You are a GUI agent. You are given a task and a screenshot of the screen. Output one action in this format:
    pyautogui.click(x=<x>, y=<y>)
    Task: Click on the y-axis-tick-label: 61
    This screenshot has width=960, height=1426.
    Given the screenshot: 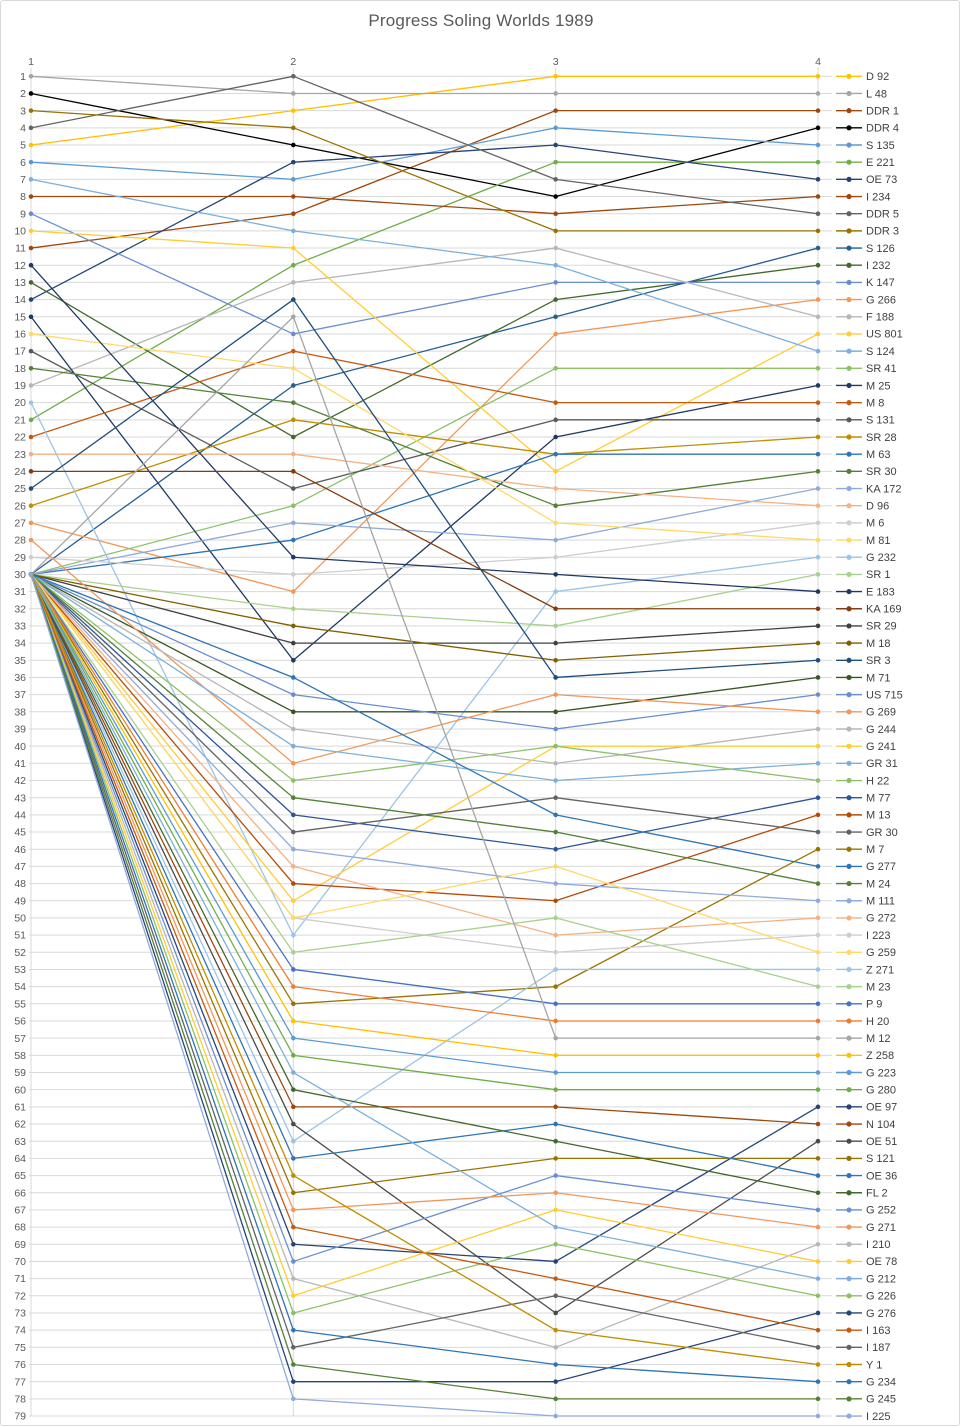 What is the action you would take?
    pyautogui.click(x=20, y=1107)
    